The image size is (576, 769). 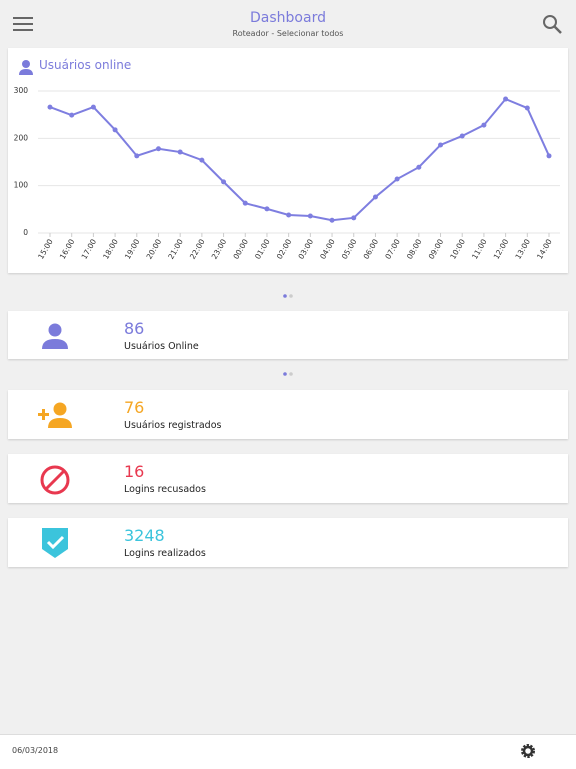 I want to click on stat-label: Usuários registrados, so click(x=173, y=425).